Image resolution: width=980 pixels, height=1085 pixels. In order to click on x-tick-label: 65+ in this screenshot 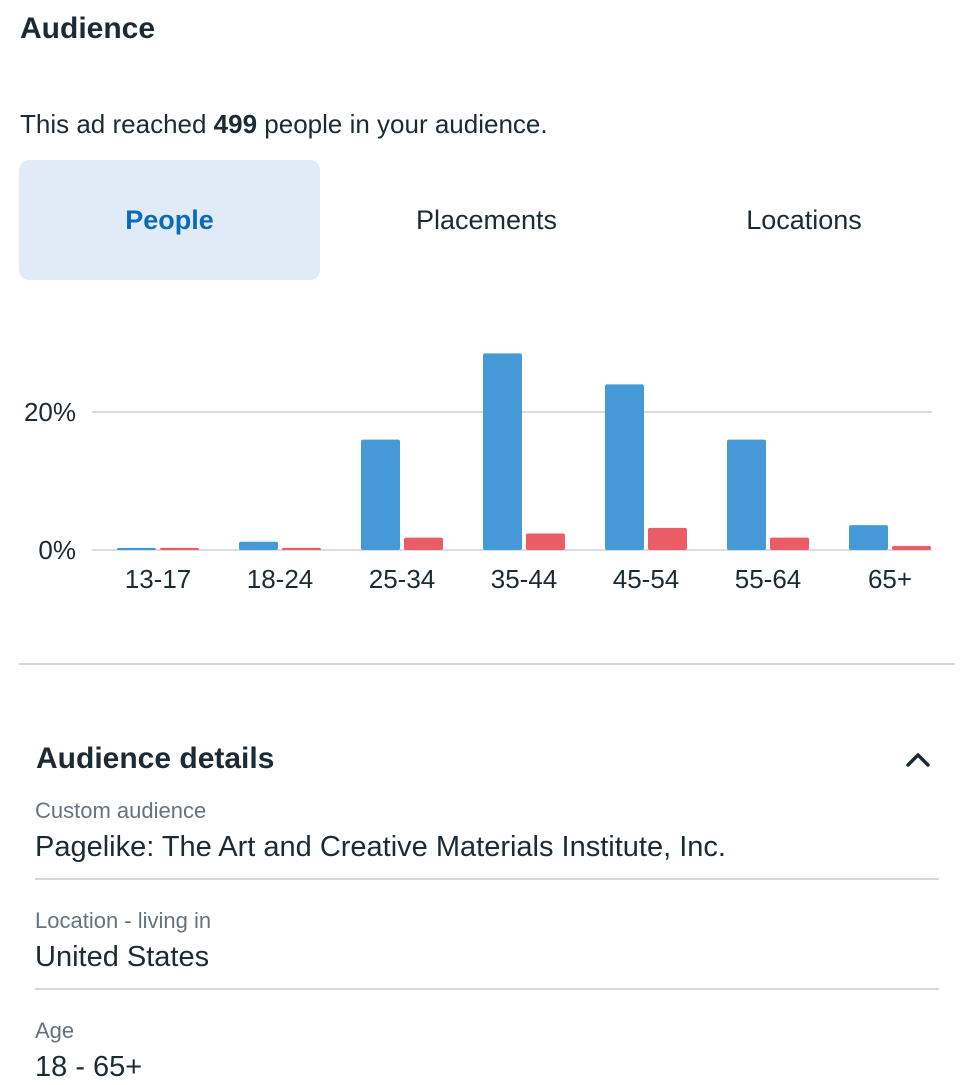, I will do `click(890, 579)`.